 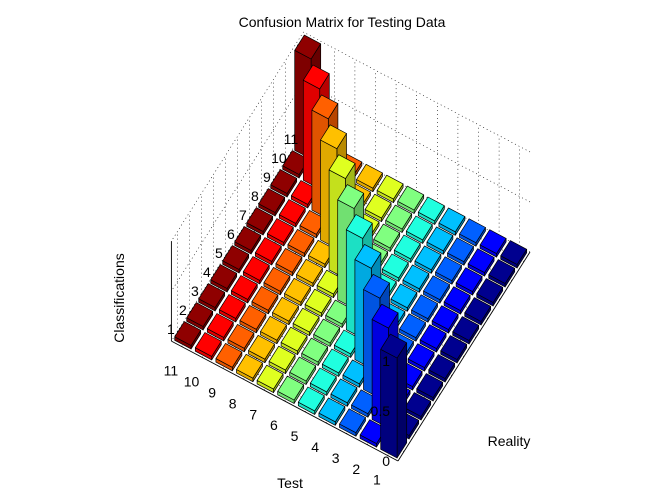 What do you see at coordinates (291, 139) in the screenshot?
I see `y-tick-label: 11` at bounding box center [291, 139].